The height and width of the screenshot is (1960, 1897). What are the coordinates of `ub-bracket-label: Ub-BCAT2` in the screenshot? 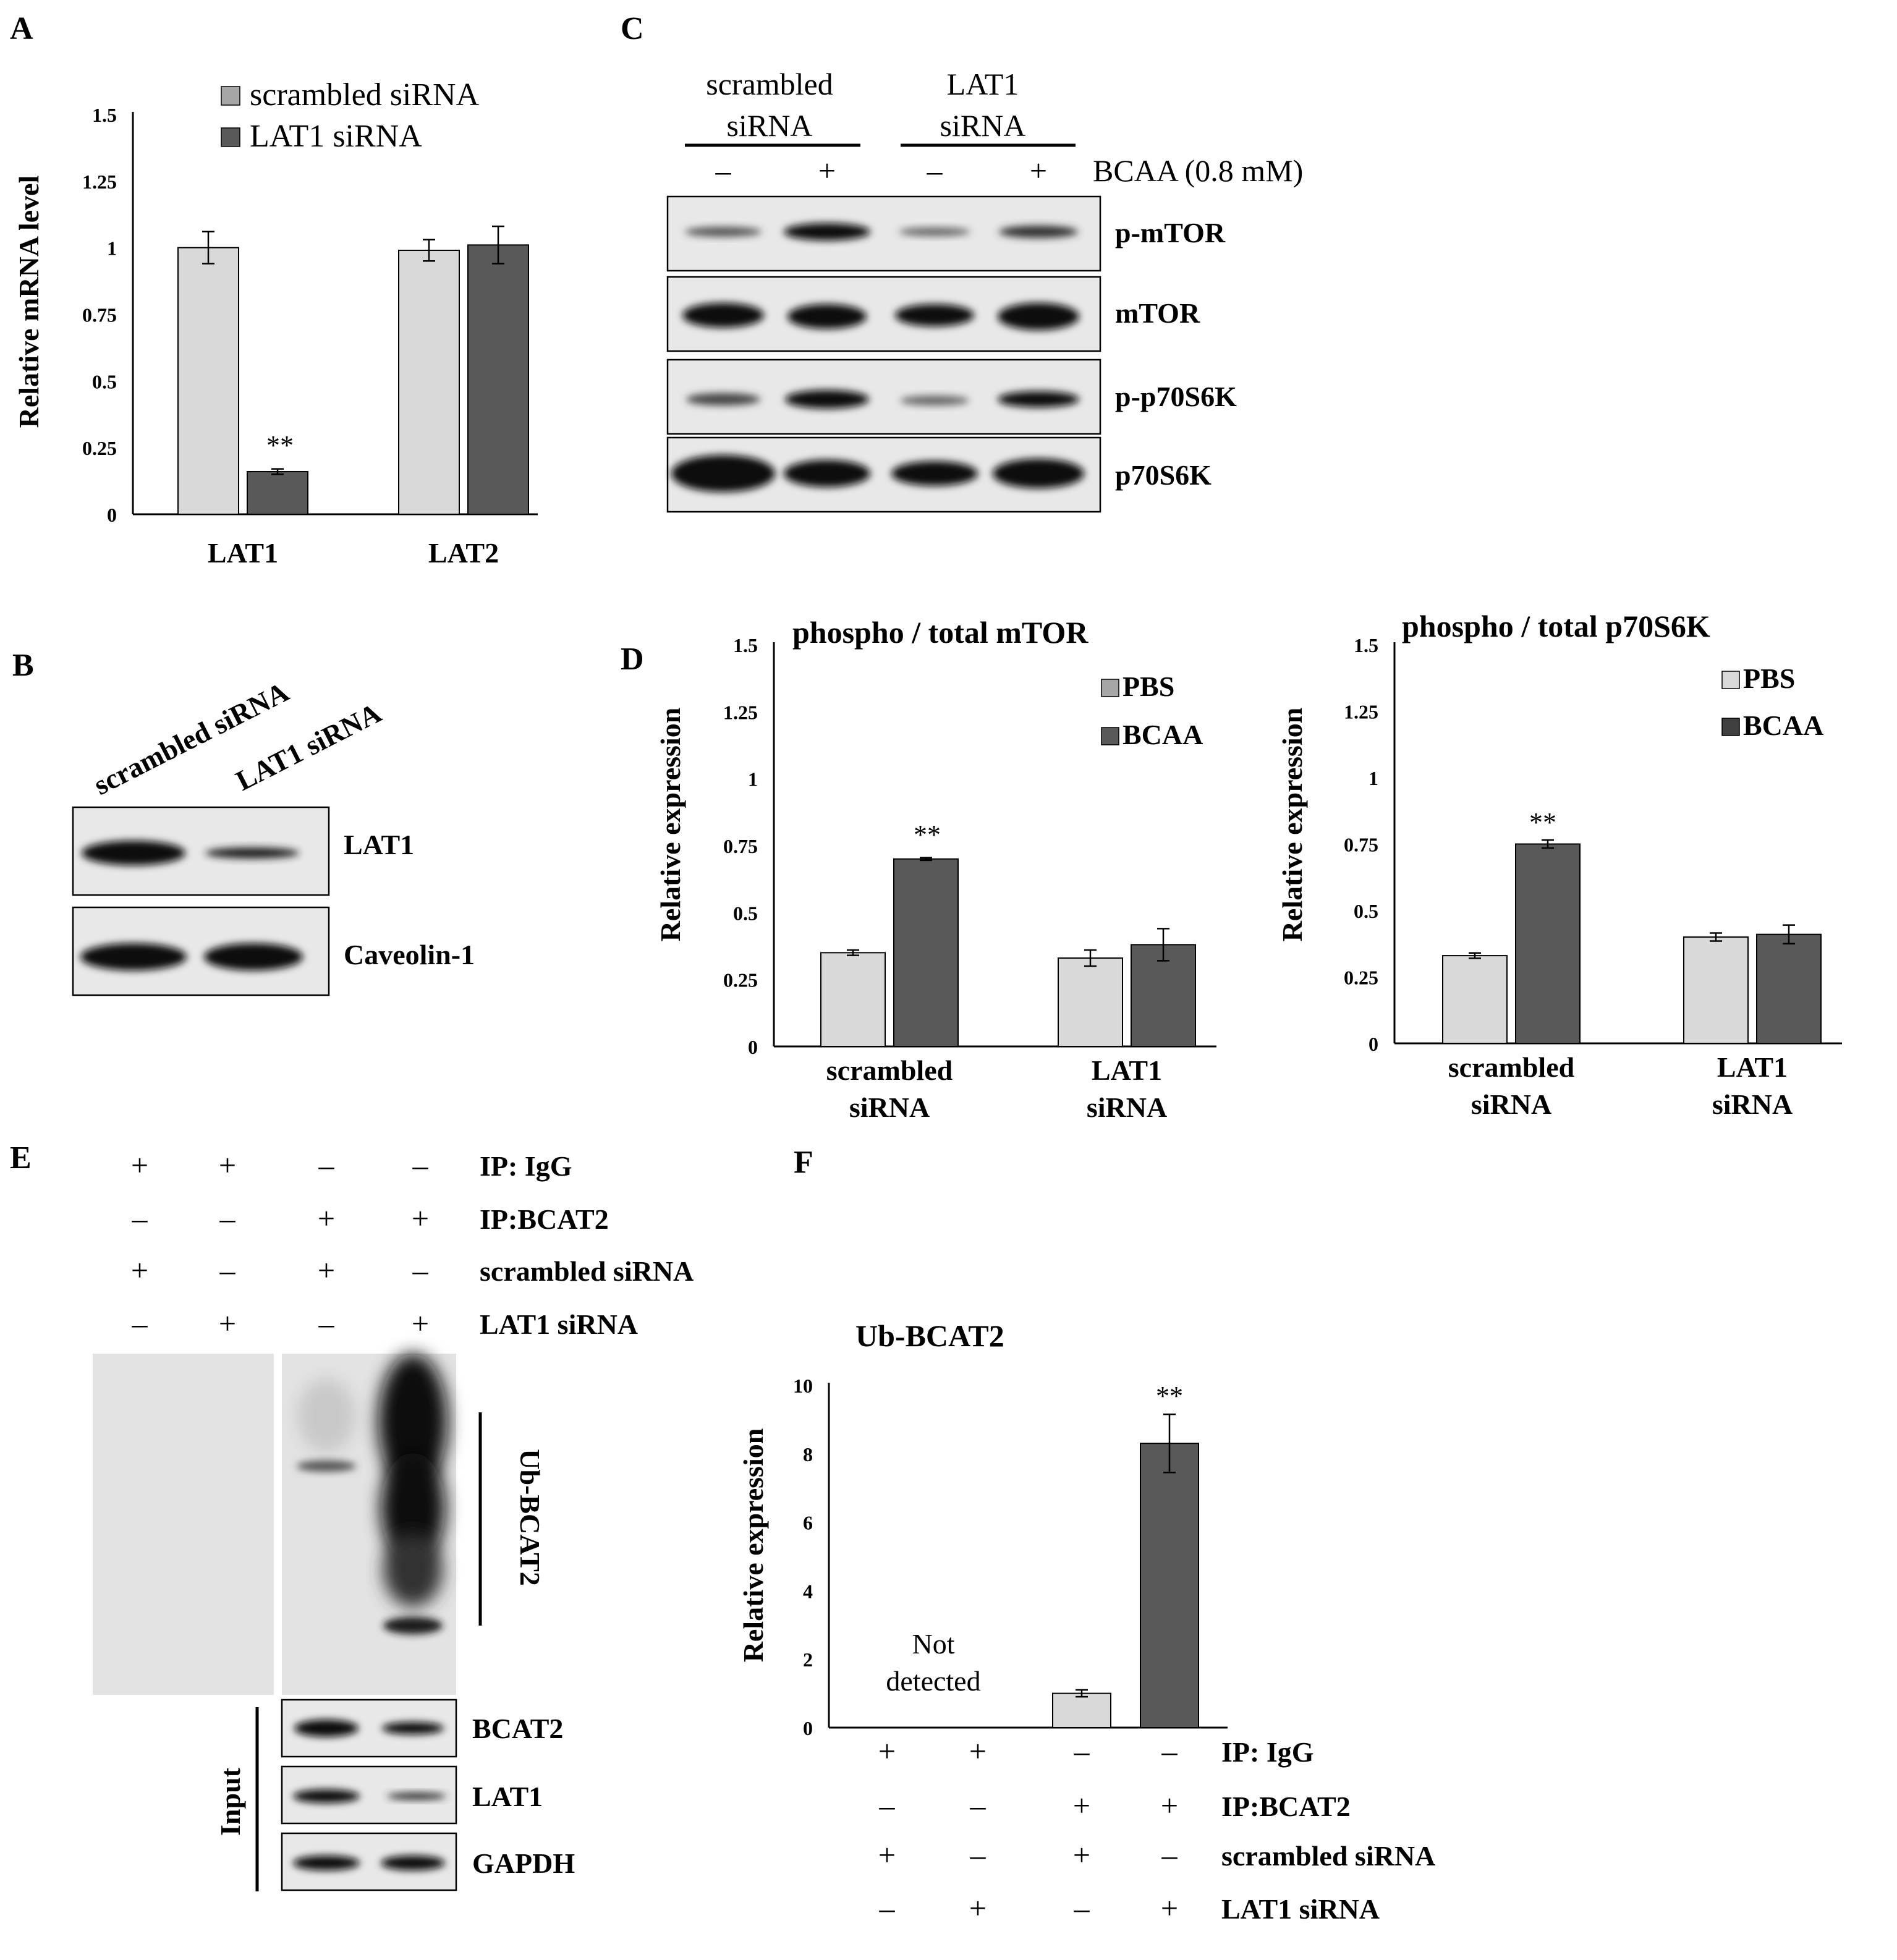 It's located at (530, 1517).